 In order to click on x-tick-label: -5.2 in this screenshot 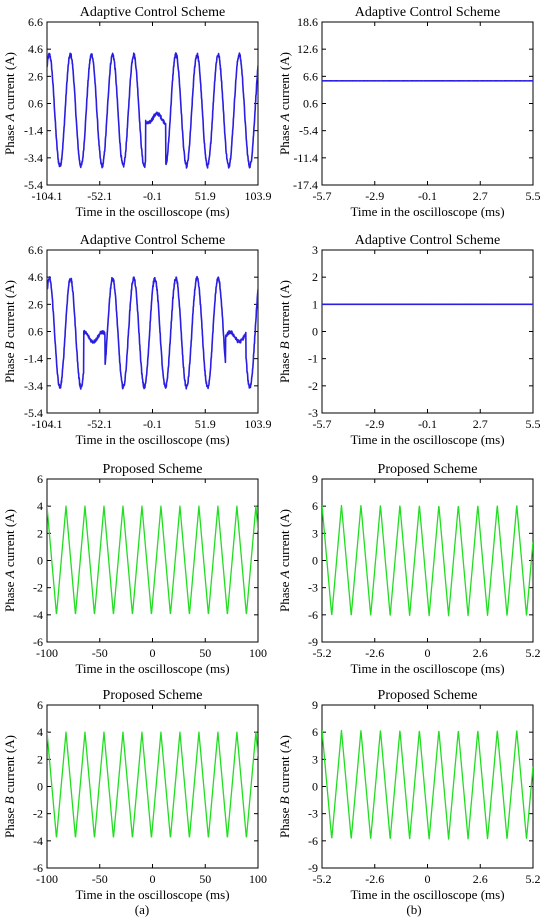, I will do `click(322, 653)`.